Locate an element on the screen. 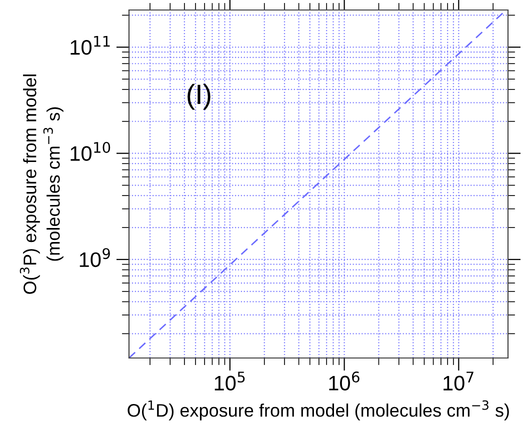 This screenshot has width=531, height=432. y-axis-title: O($^{3}$P) exposure from model (molecules cm$^{−3}$ s) is located at coordinates (42, 184).